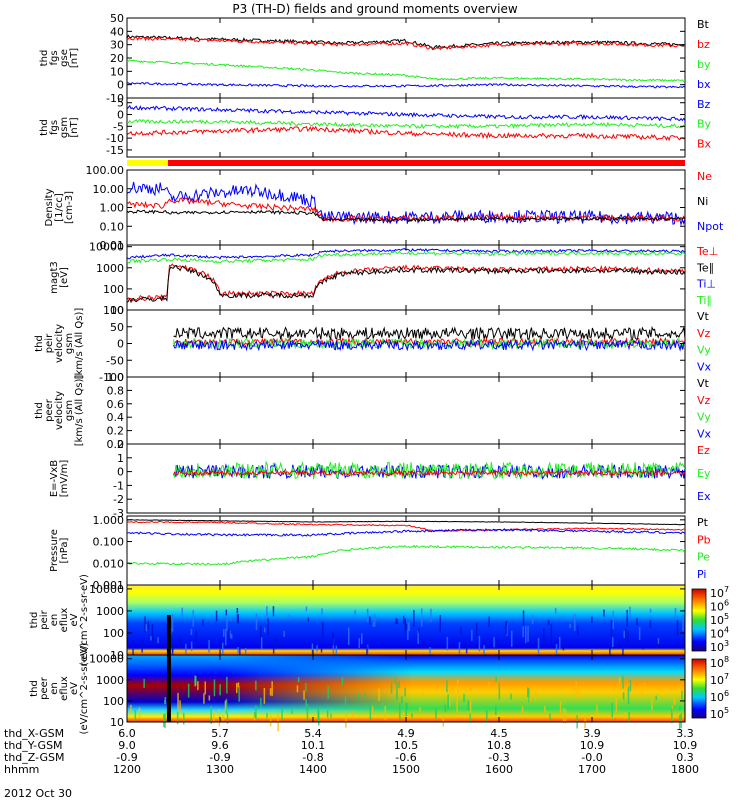  Describe the element at coordinates (34, 757) in the screenshot. I see `orbit-row-label: thd_Z-GSM` at that location.